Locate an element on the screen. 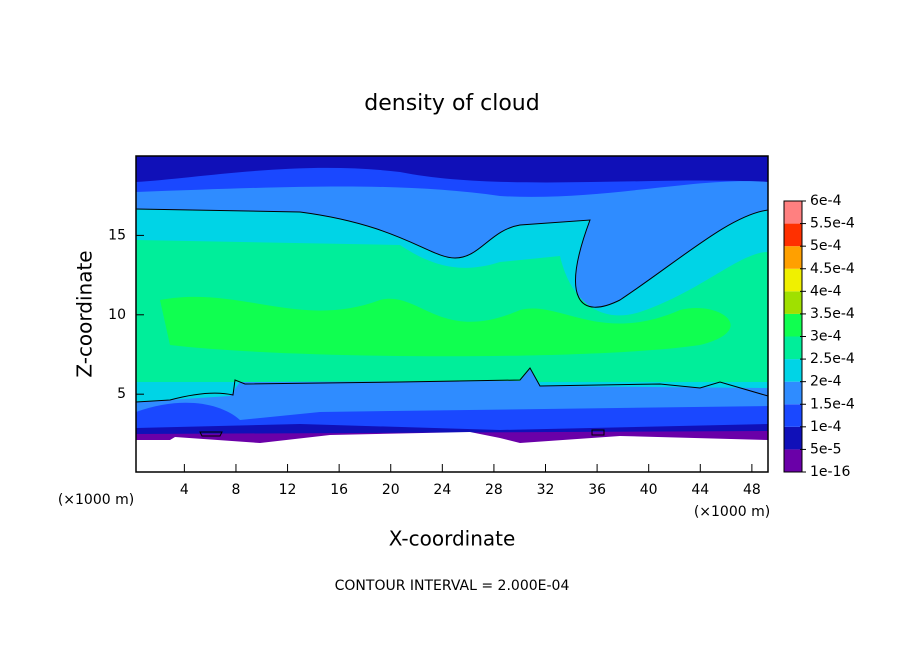  colorbar-label: 5.5e-4 is located at coordinates (832, 224).